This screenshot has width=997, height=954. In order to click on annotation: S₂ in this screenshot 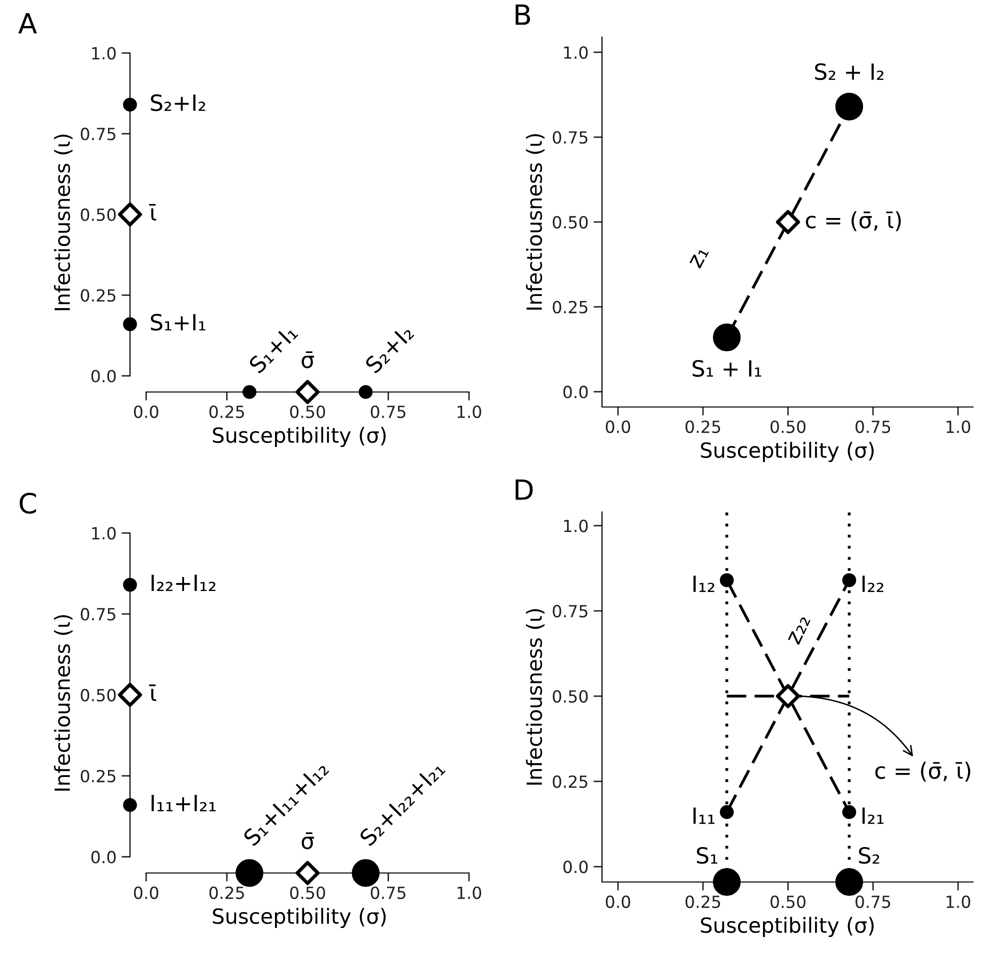, I will do `click(869, 855)`.